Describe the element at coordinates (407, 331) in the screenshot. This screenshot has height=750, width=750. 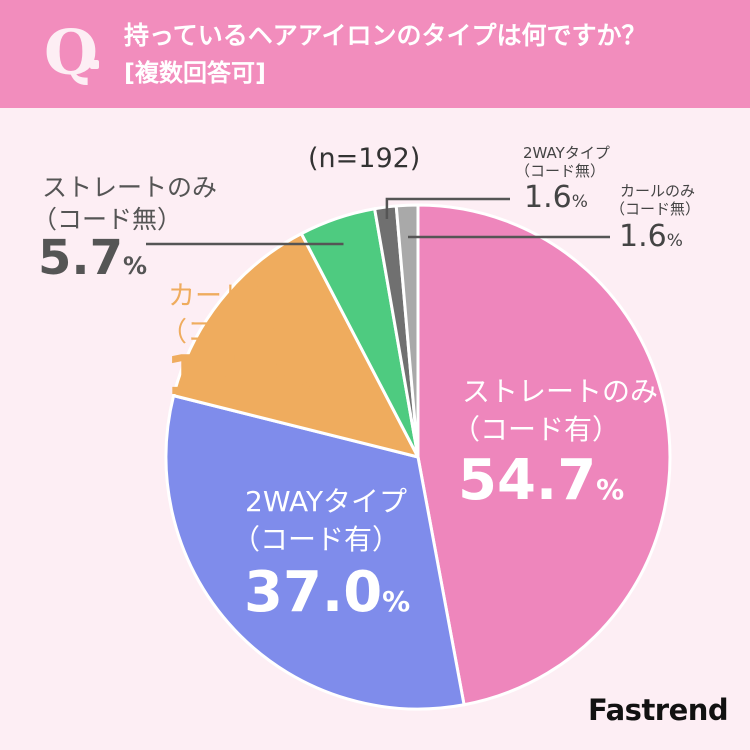
I see `pie-slice-curl-cordless` at that location.